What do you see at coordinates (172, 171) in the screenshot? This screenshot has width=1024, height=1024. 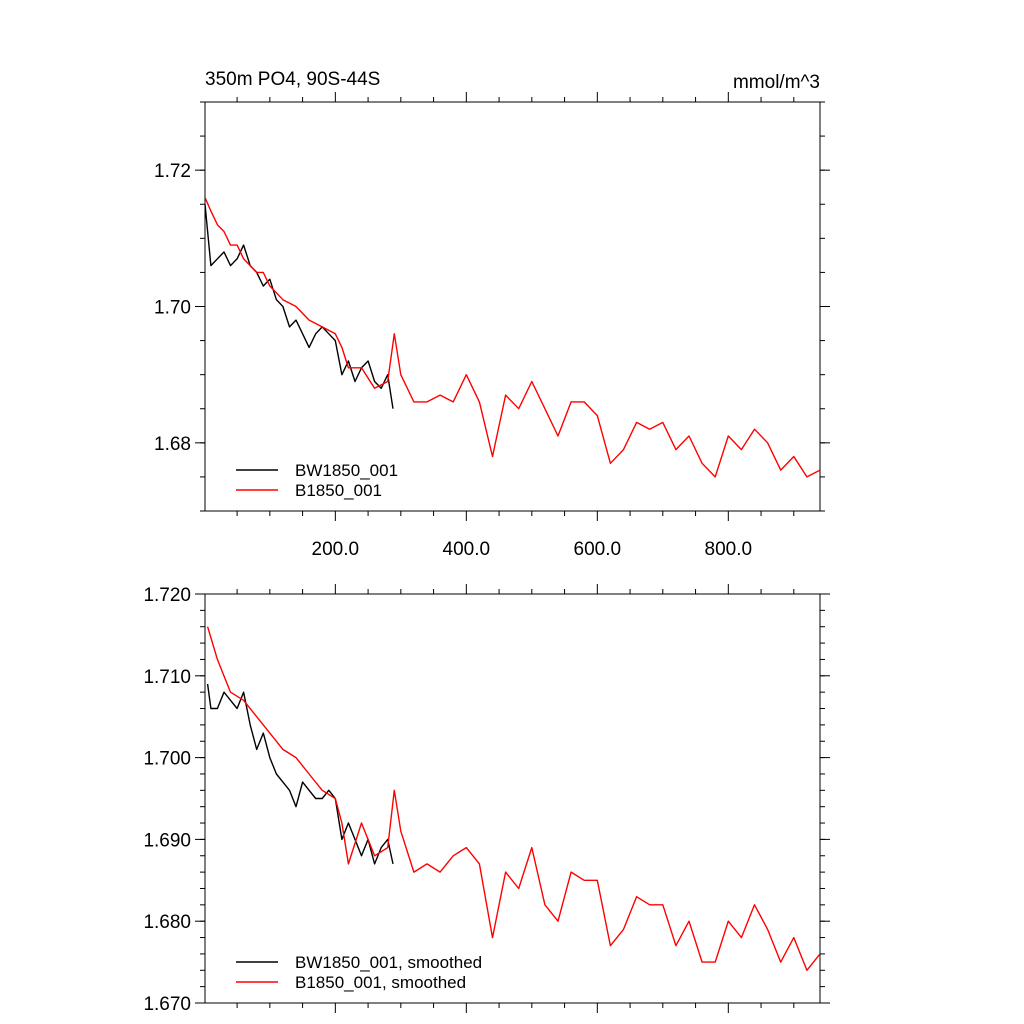 I see `y-tick-label: 1.72` at bounding box center [172, 171].